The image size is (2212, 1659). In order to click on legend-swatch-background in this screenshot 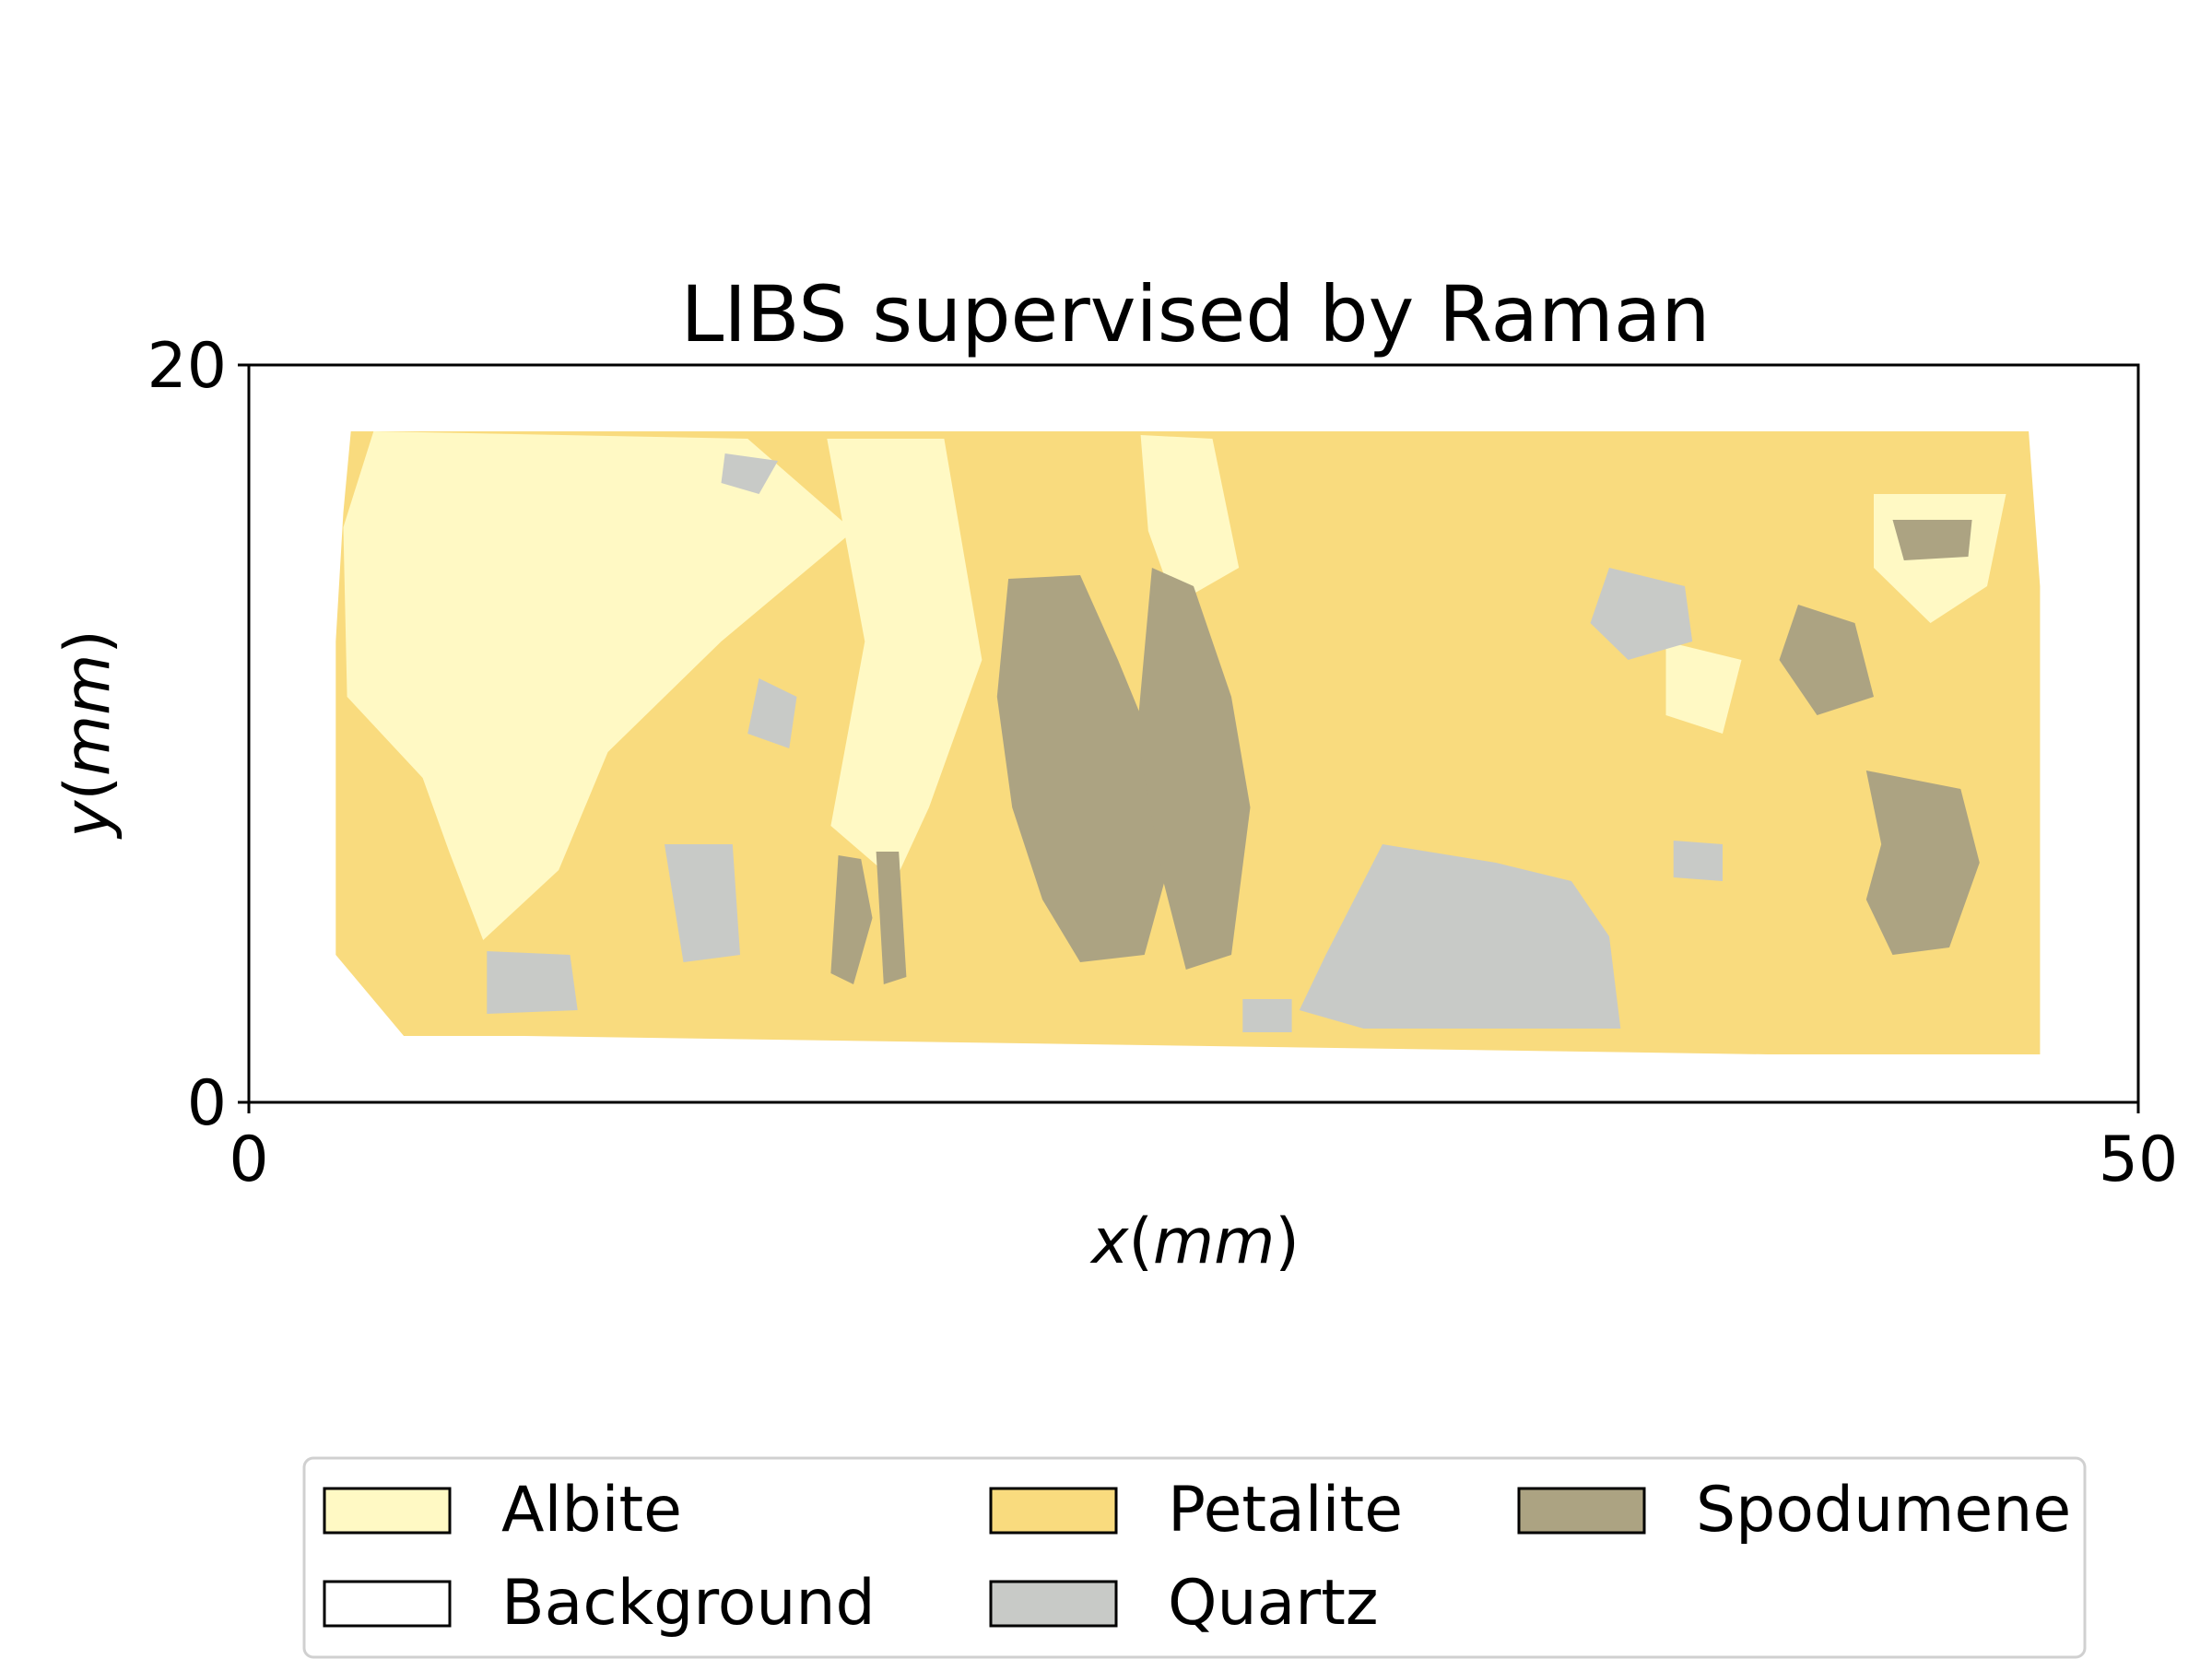, I will do `click(387, 1604)`.